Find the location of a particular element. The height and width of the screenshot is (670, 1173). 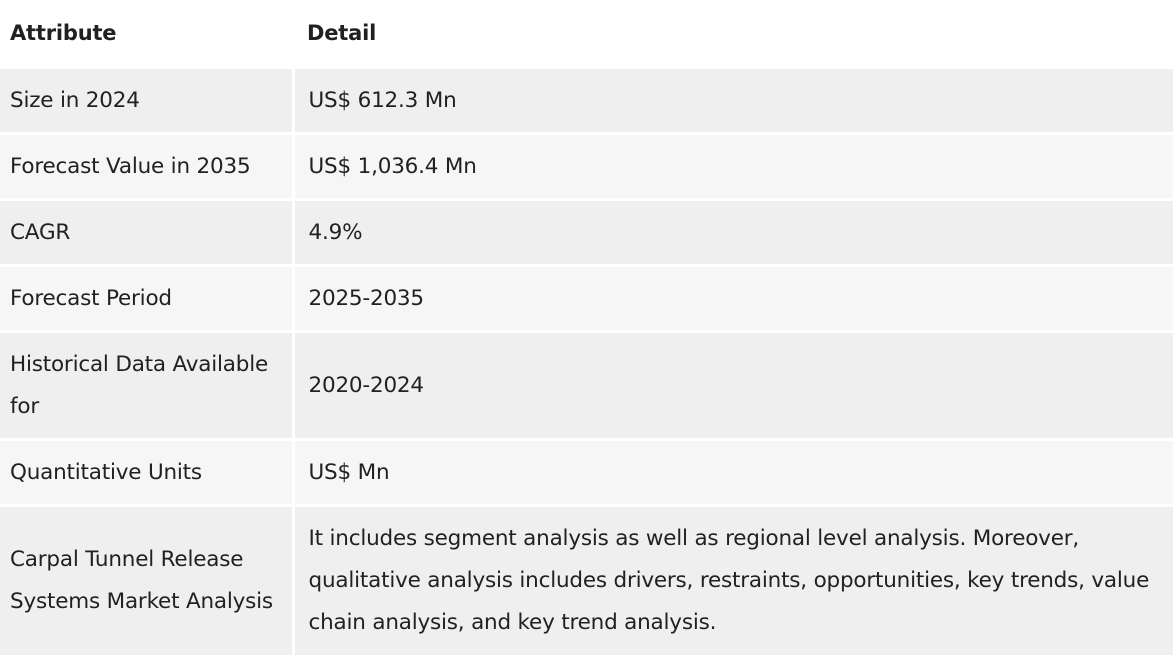

attribute-cell: Quantitative Units is located at coordinates (147, 472).